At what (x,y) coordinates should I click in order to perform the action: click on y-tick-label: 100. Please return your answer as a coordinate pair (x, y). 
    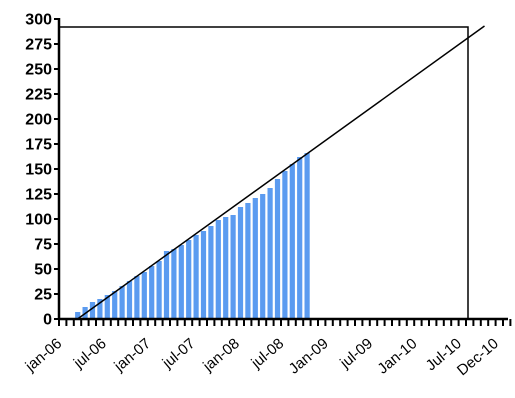
    Looking at the image, I should click on (38, 220).